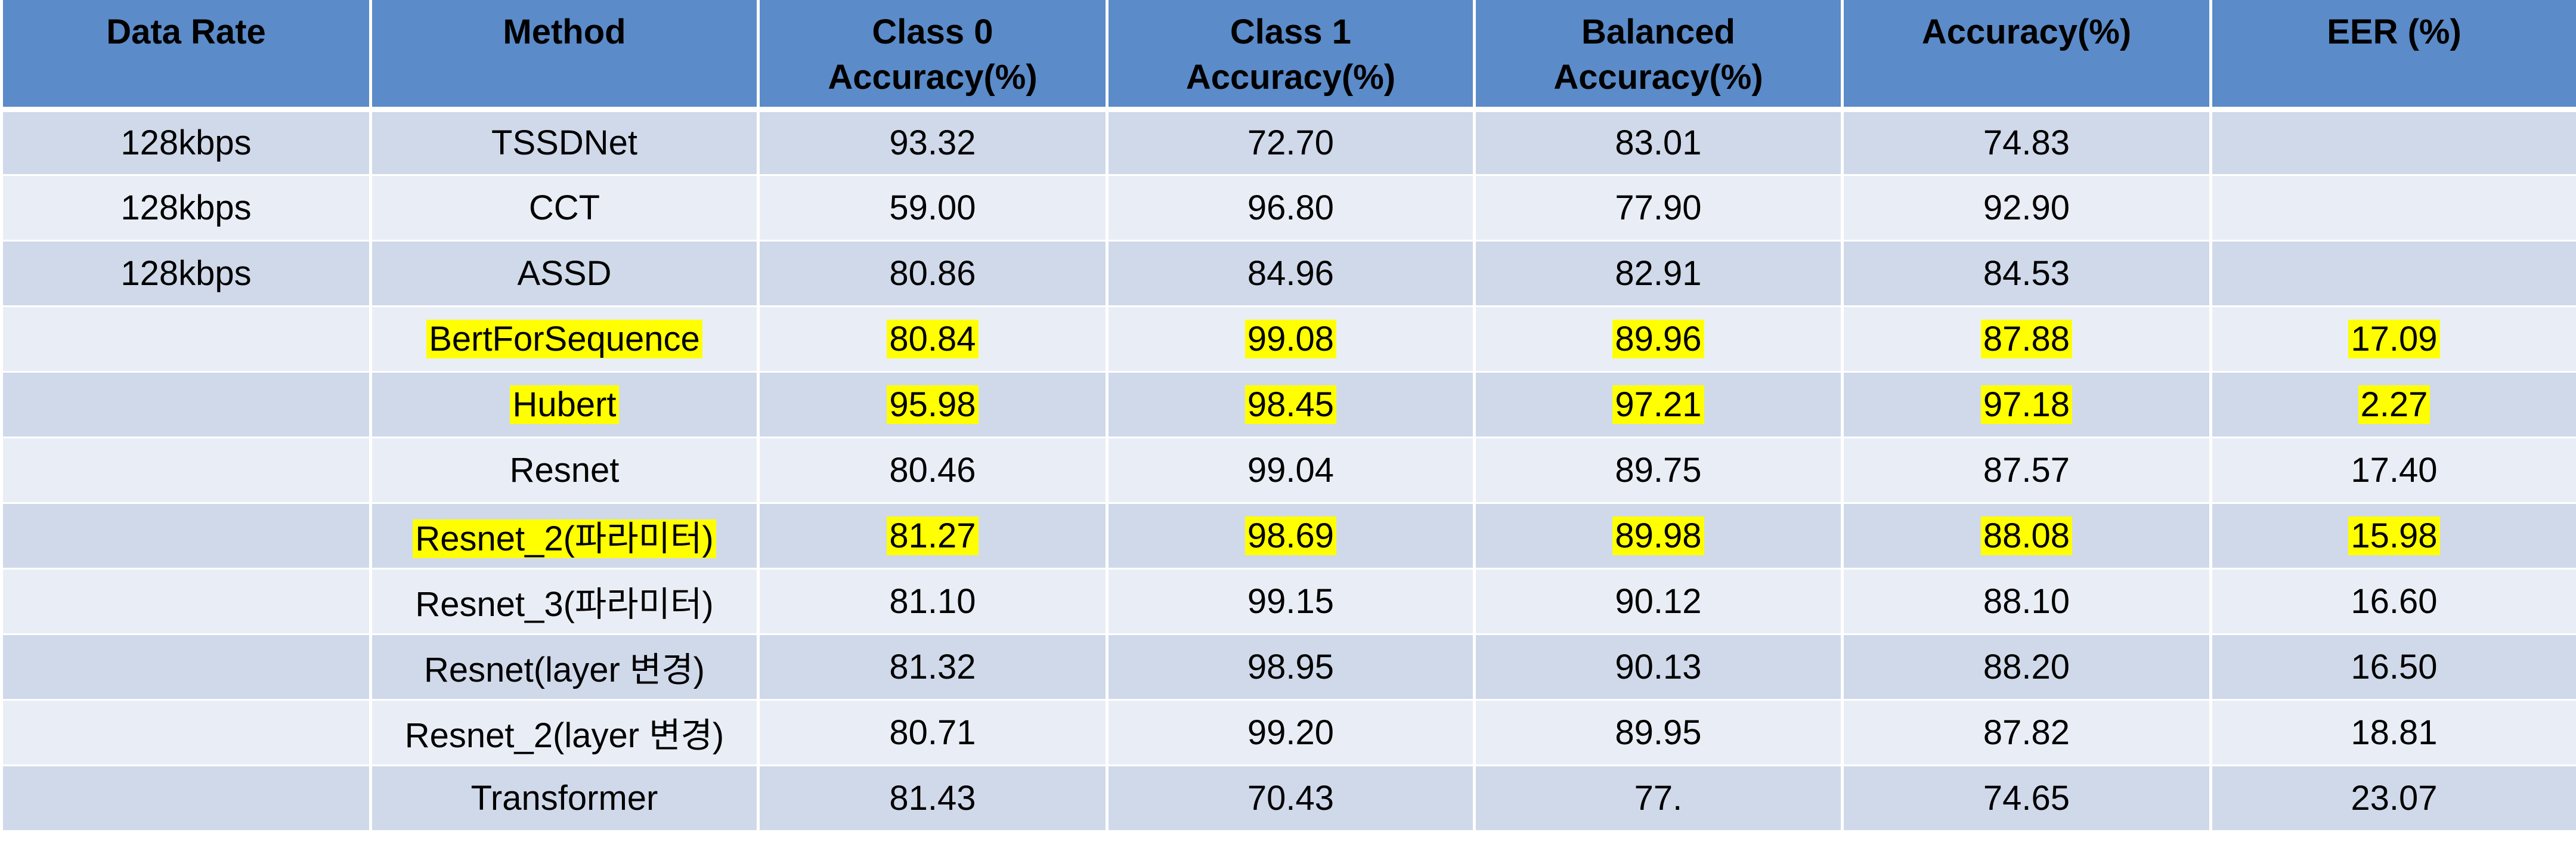 This screenshot has width=2576, height=848. Describe the element at coordinates (1290, 77) in the screenshot. I see `header-class1-line2: Accuracy(%)` at that location.